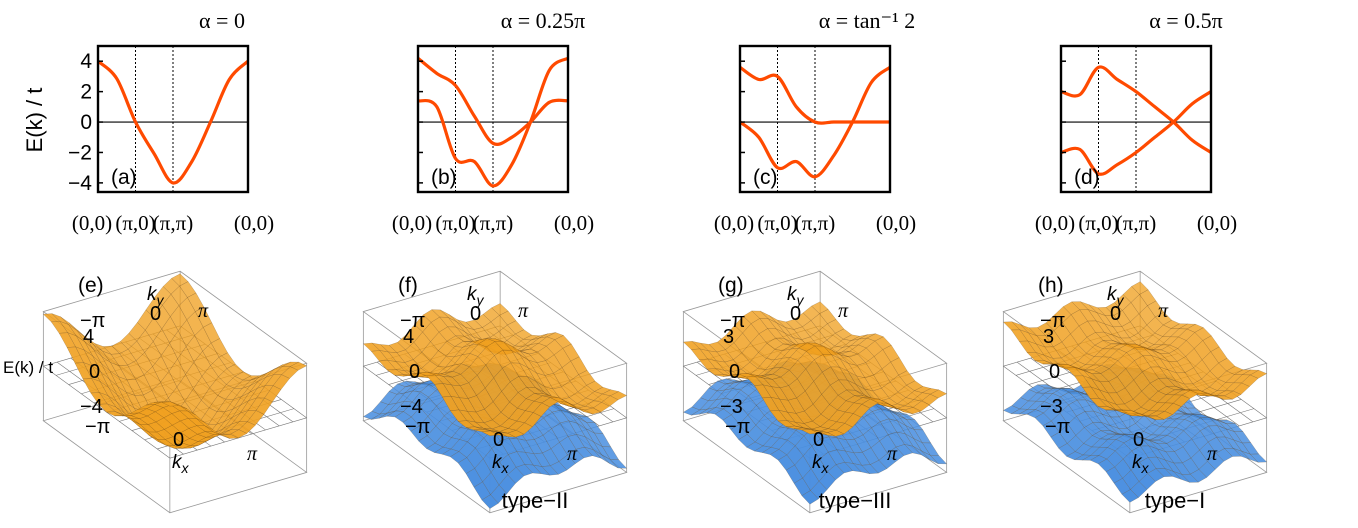 This screenshot has height=528, width=1358. I want to click on panel-label: (g), so click(731, 285).